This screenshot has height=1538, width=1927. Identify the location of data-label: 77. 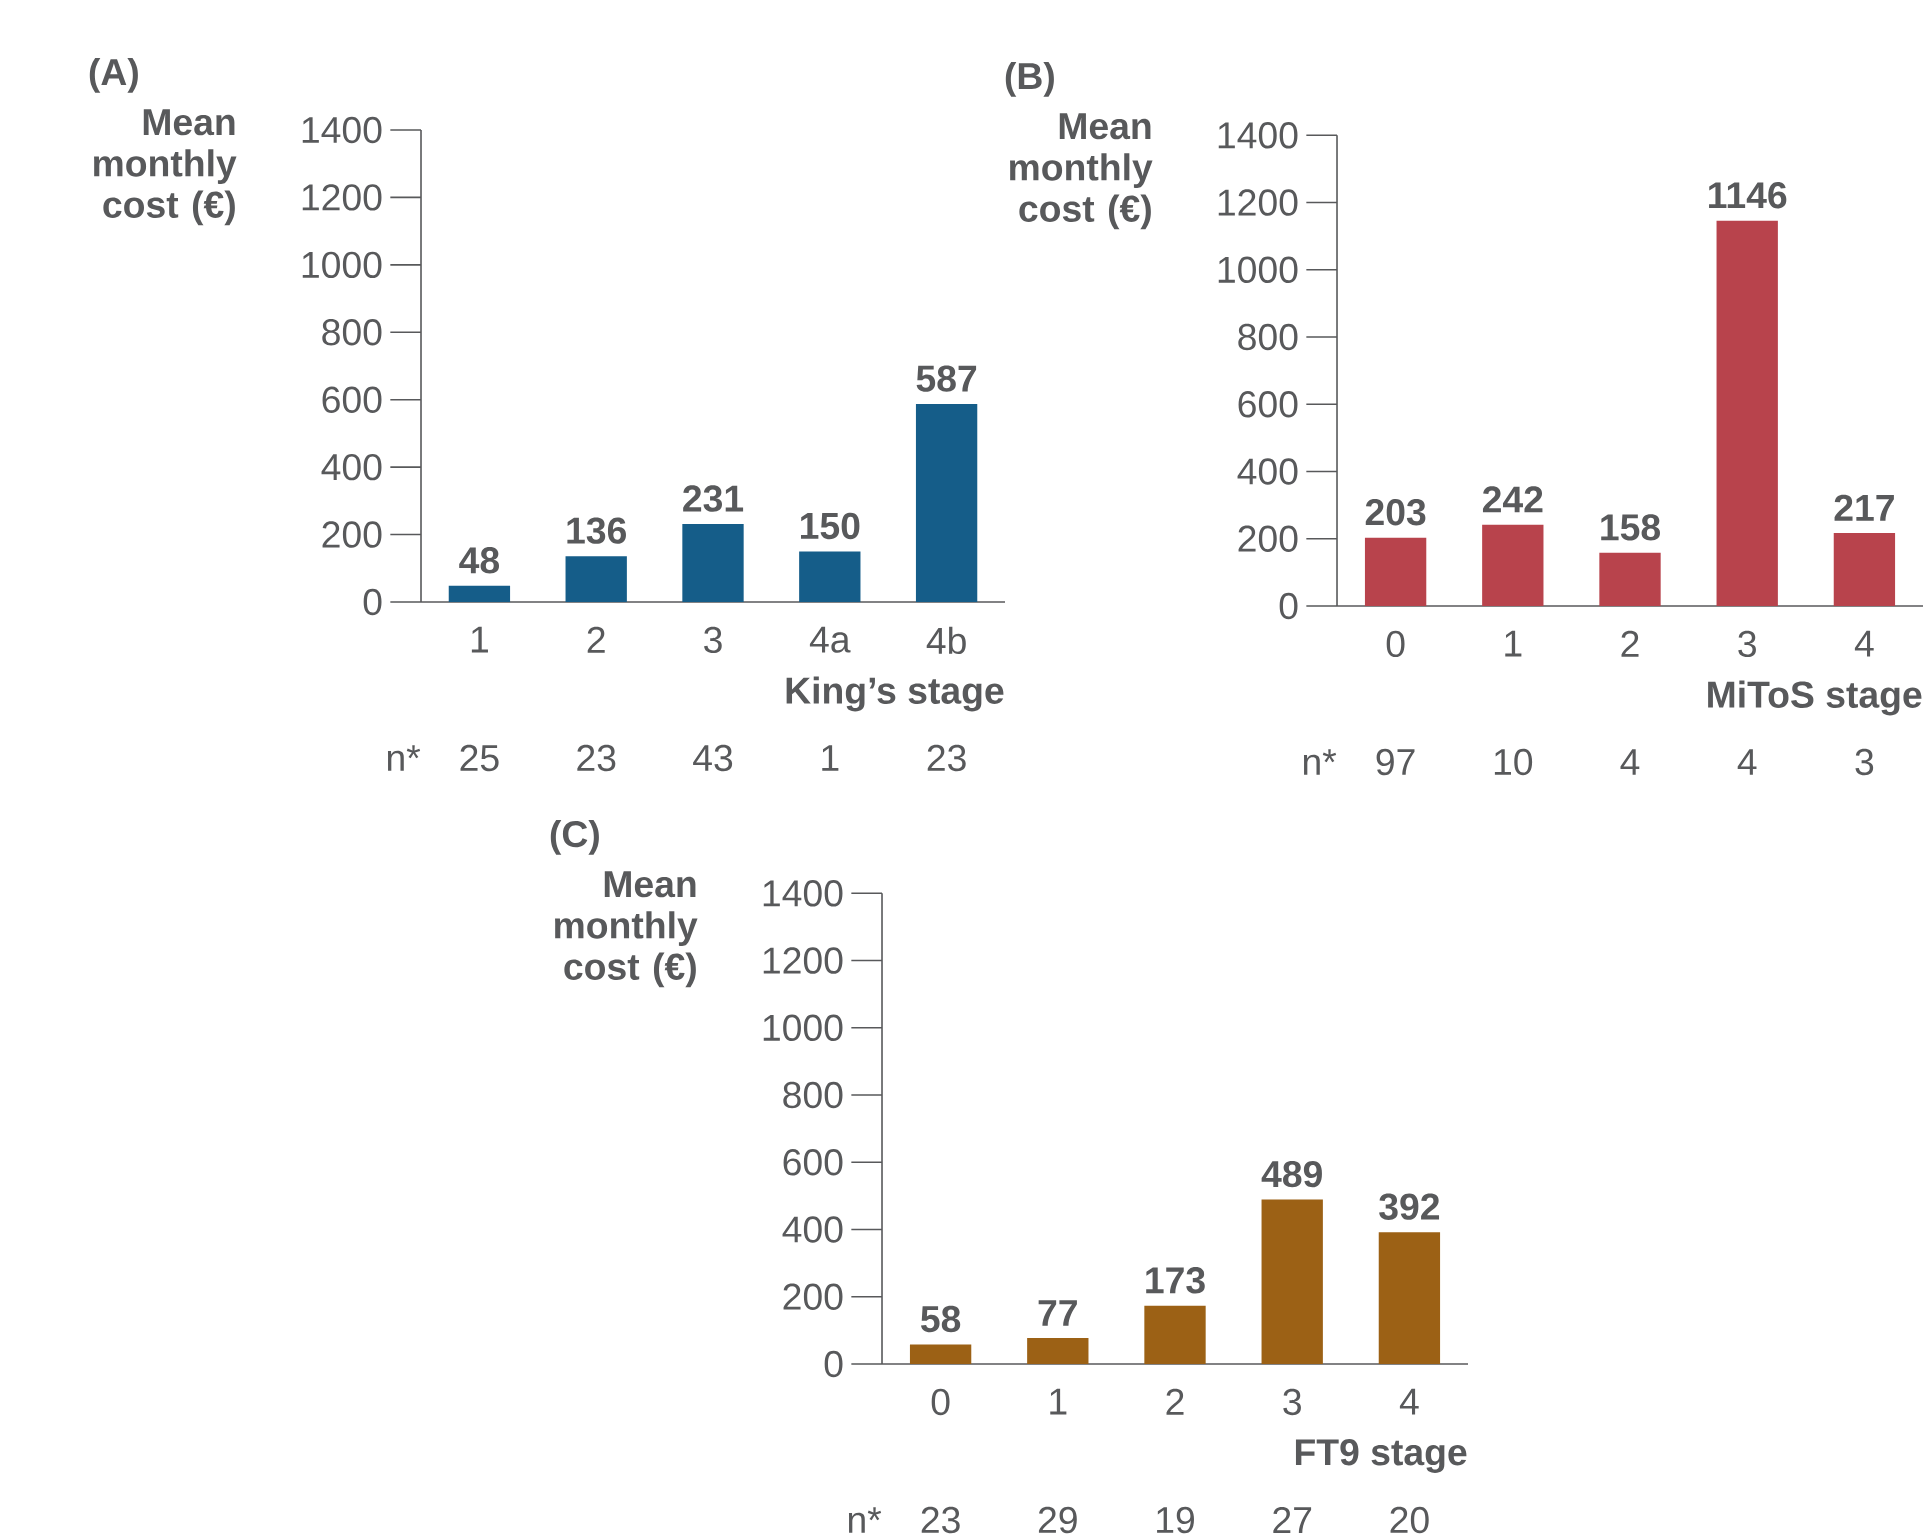
(1057, 1313).